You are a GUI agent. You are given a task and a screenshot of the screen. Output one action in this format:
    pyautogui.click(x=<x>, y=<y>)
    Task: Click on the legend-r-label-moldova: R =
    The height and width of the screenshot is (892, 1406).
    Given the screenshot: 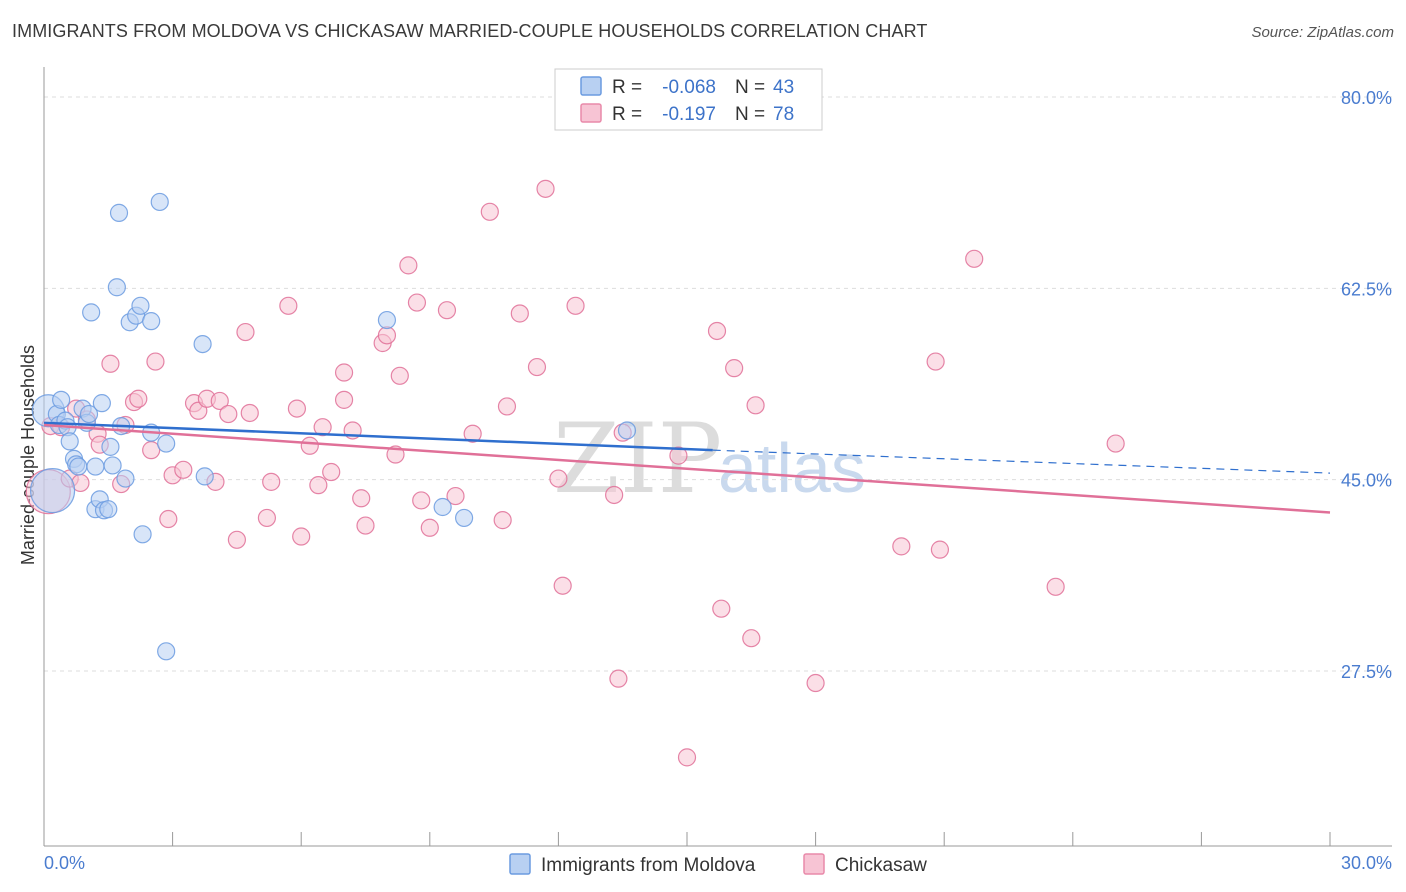 What is the action you would take?
    pyautogui.click(x=627, y=87)
    